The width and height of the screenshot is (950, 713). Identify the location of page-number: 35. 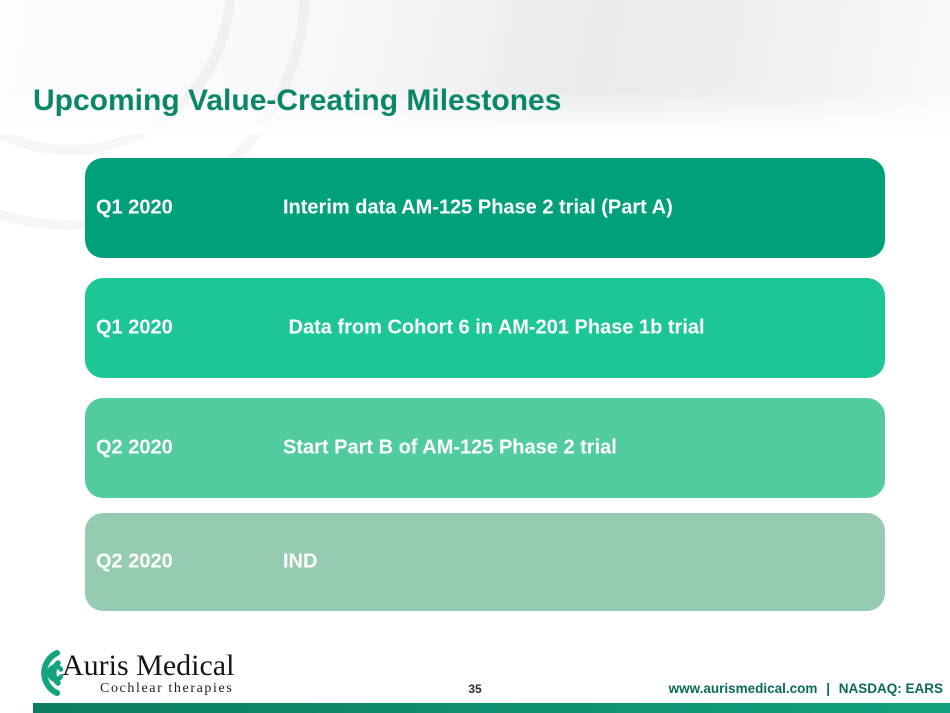
(475, 689).